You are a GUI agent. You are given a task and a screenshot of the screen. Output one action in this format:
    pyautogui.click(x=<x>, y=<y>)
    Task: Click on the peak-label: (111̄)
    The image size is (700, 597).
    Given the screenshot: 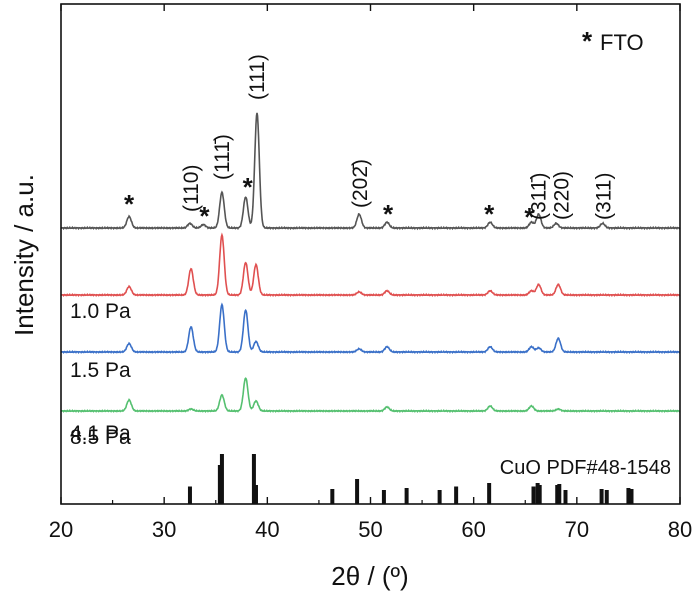 What is the action you would take?
    pyautogui.click(x=222, y=157)
    